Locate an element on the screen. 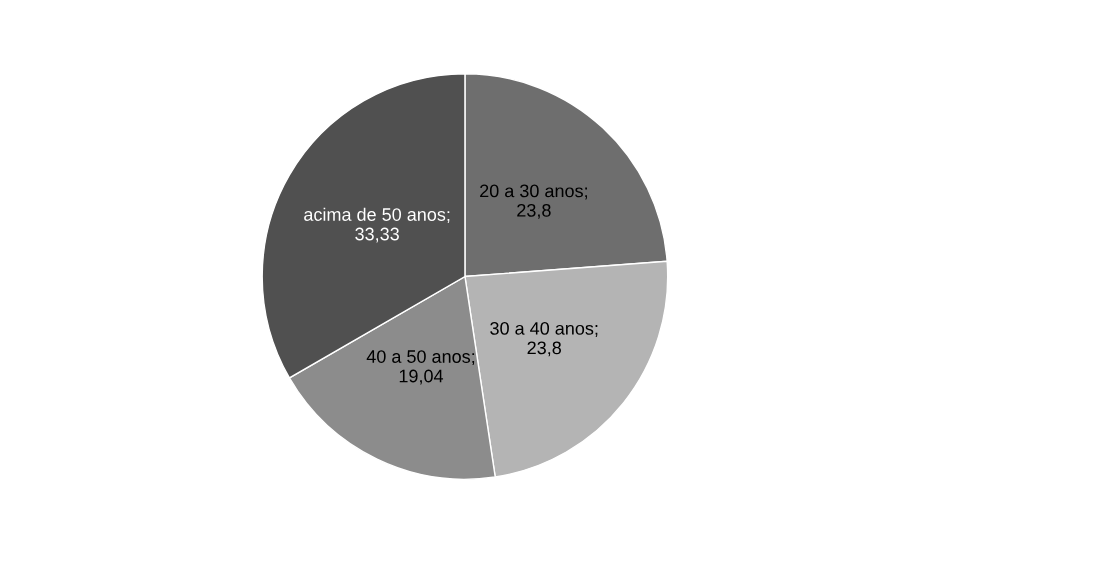  slice-label: 40 a 50 anos; 19,04 is located at coordinates (420, 367).